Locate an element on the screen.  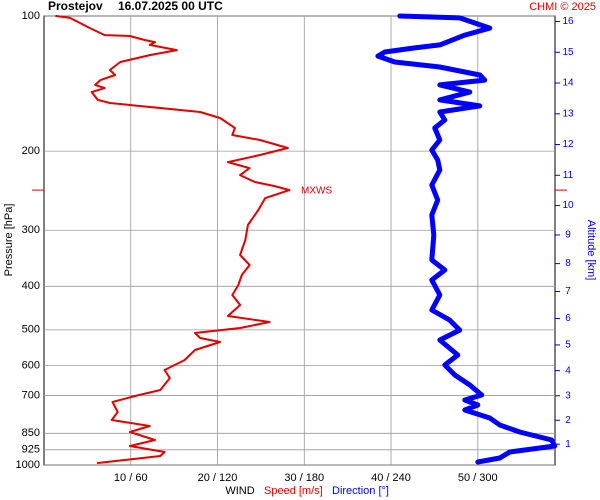
y2-tick-label: 7 is located at coordinates (568, 291).